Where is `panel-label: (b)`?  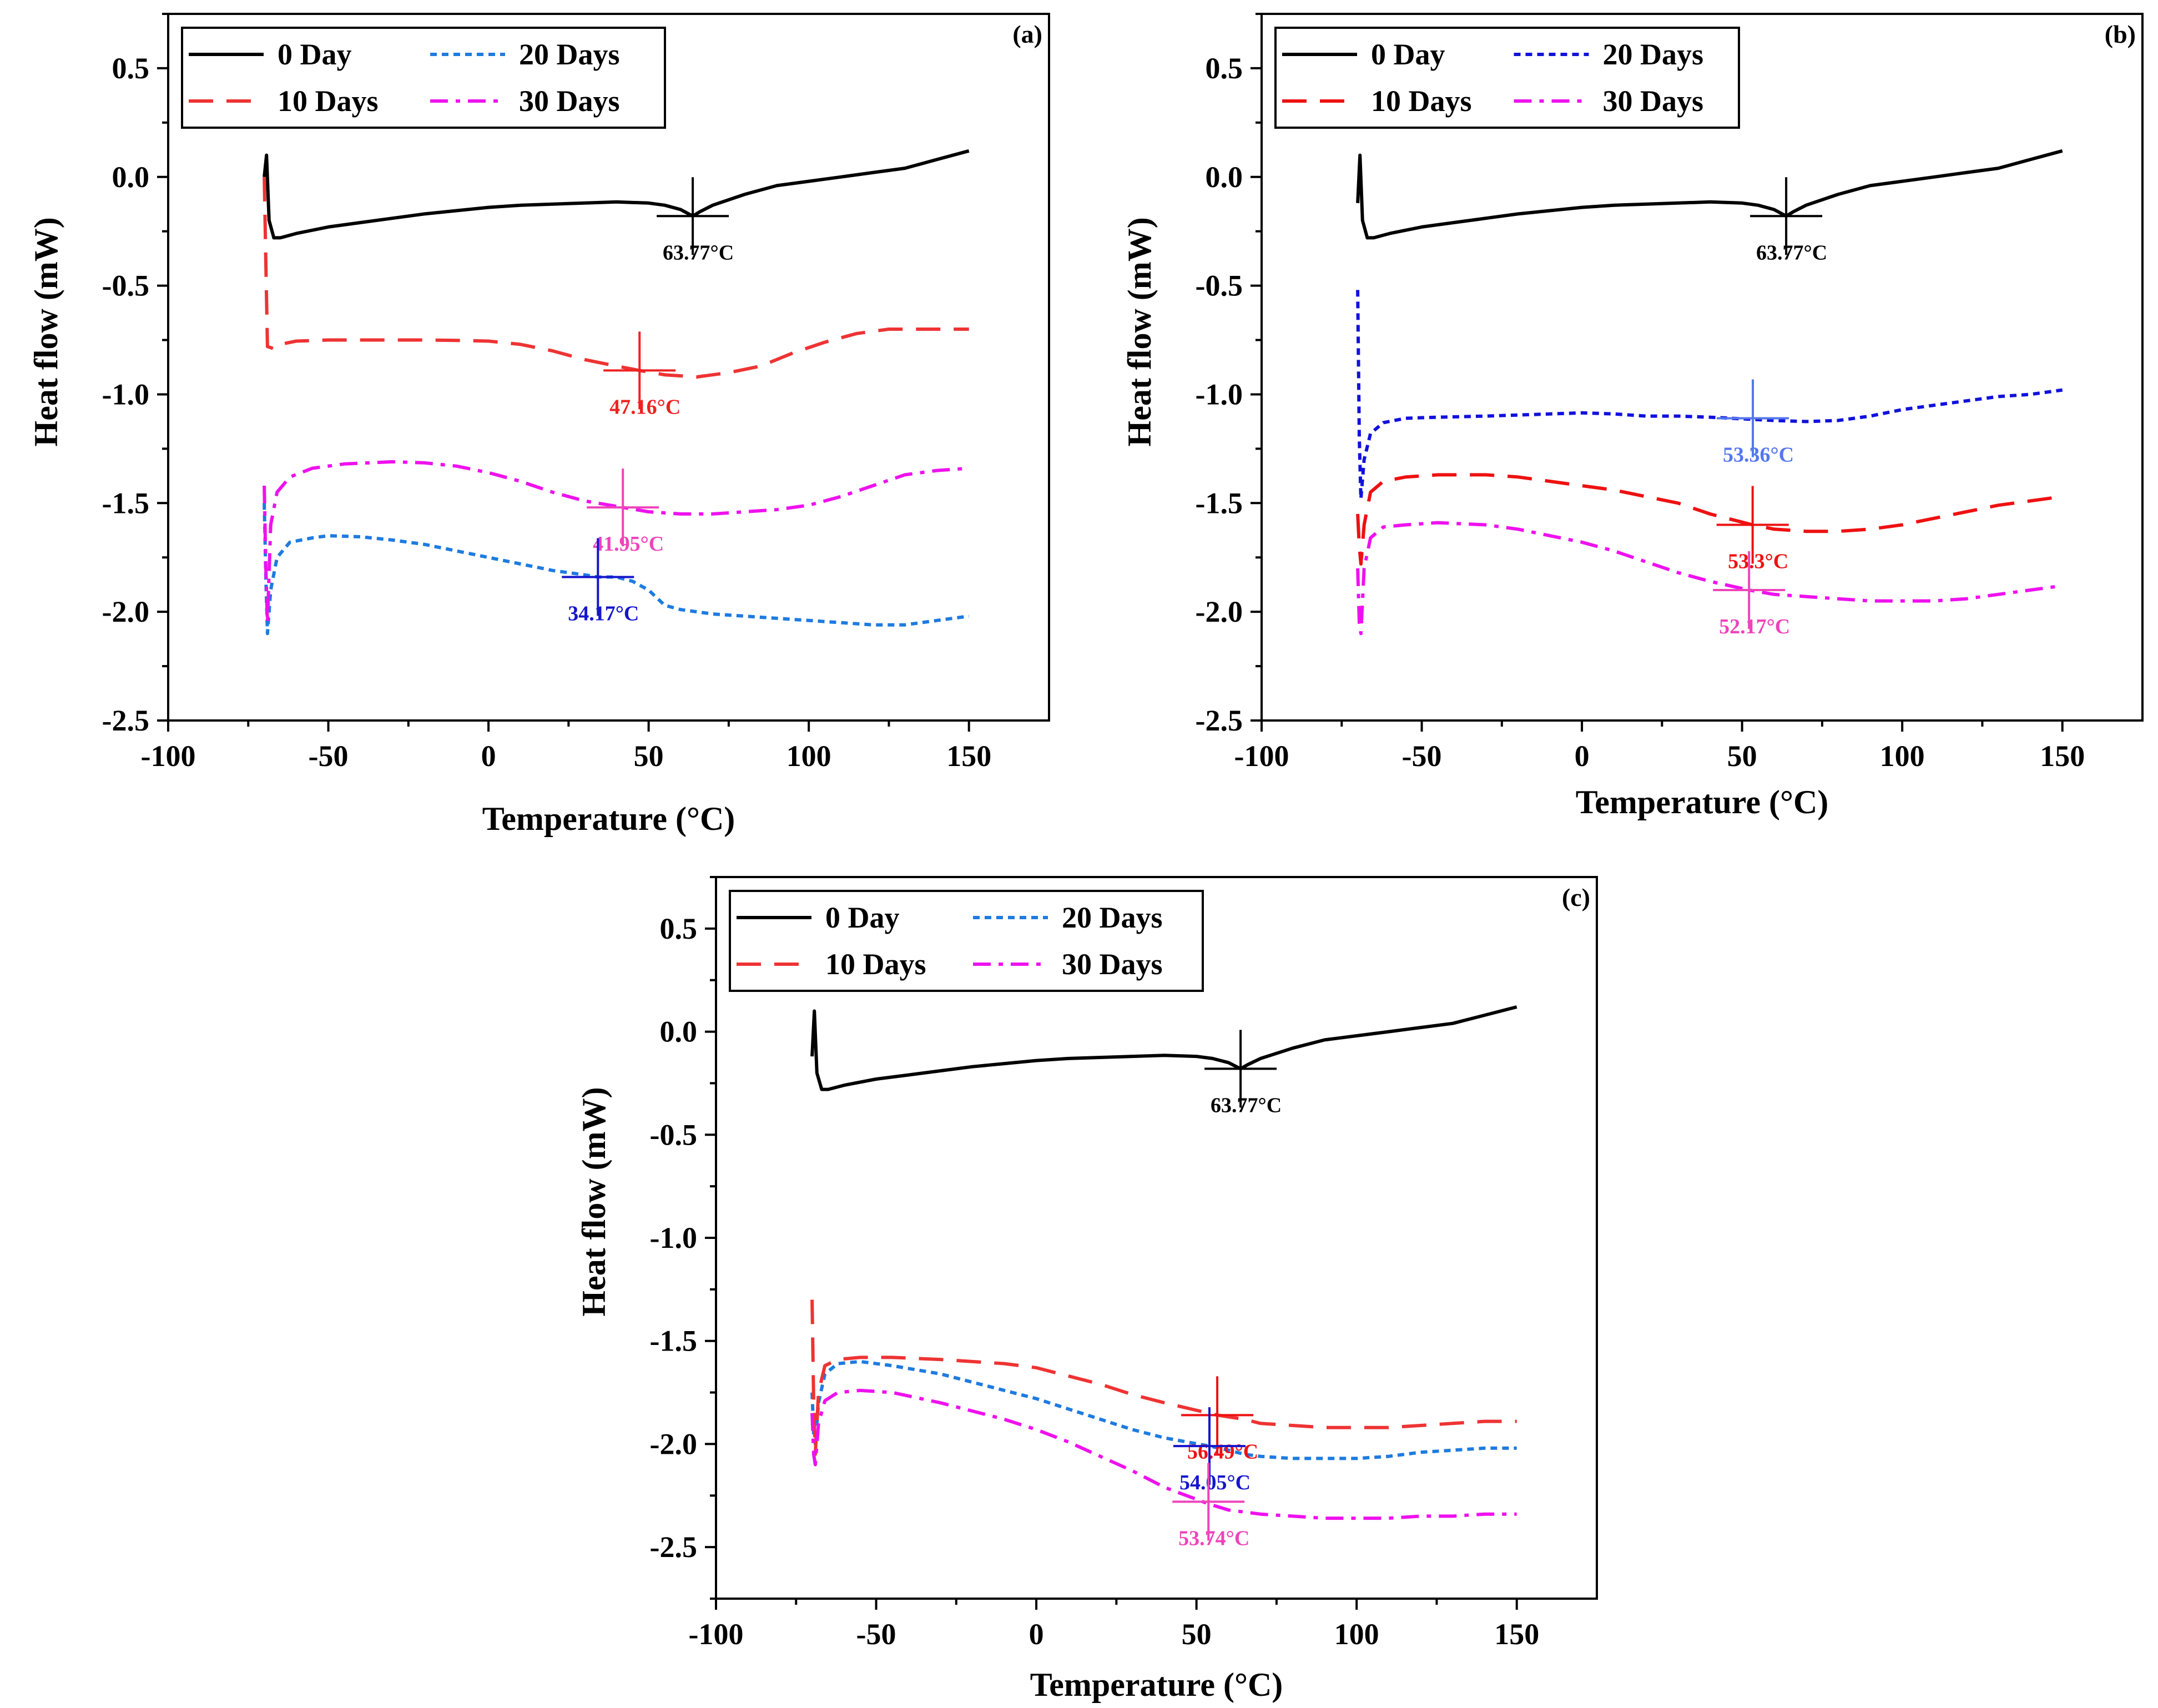 panel-label: (b) is located at coordinates (2120, 34).